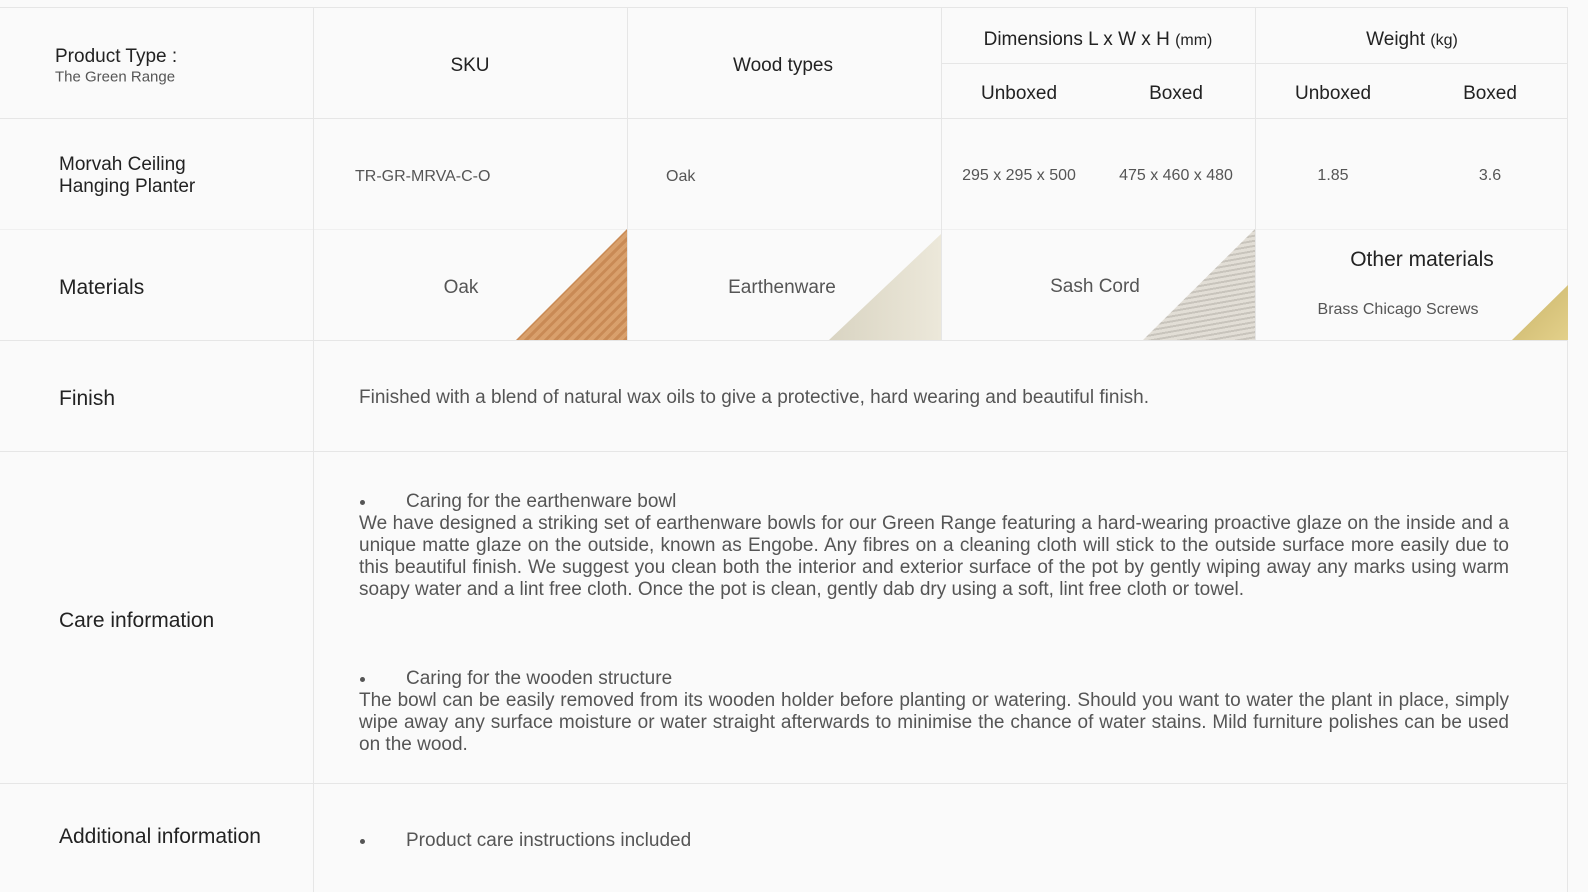  I want to click on header-label: Product Type :, so click(116, 56).